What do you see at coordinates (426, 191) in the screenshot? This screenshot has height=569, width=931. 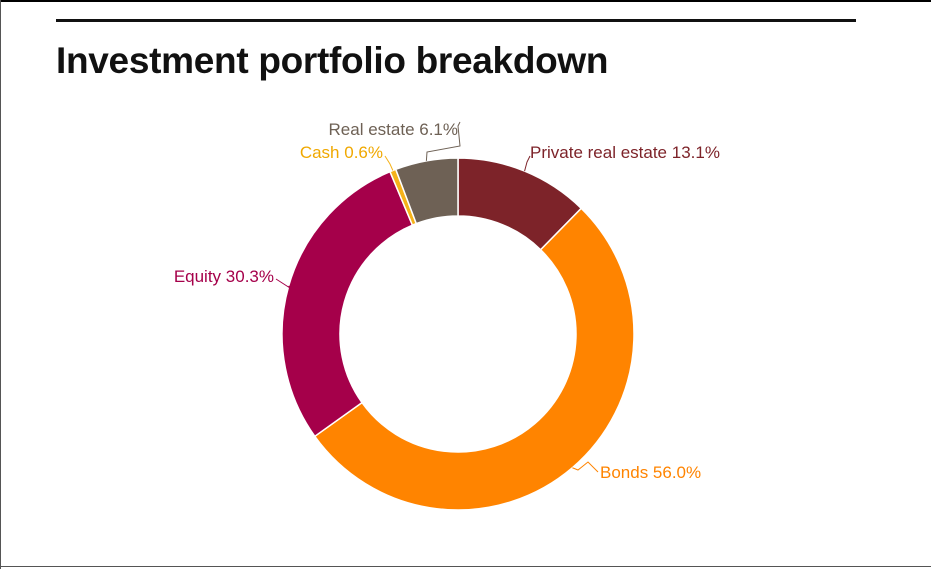 I see `slice-real-estate` at bounding box center [426, 191].